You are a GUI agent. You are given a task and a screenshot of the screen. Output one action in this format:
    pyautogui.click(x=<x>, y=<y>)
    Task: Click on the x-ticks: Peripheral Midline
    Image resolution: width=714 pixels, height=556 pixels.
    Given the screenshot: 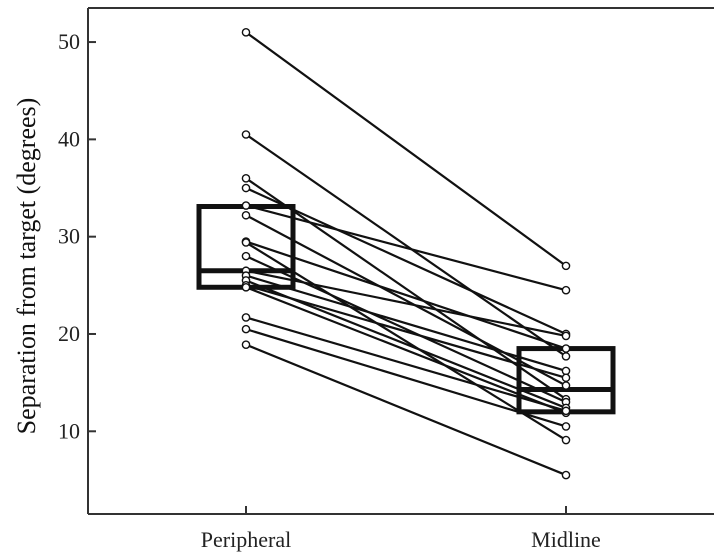 What is the action you would take?
    pyautogui.click(x=401, y=529)
    